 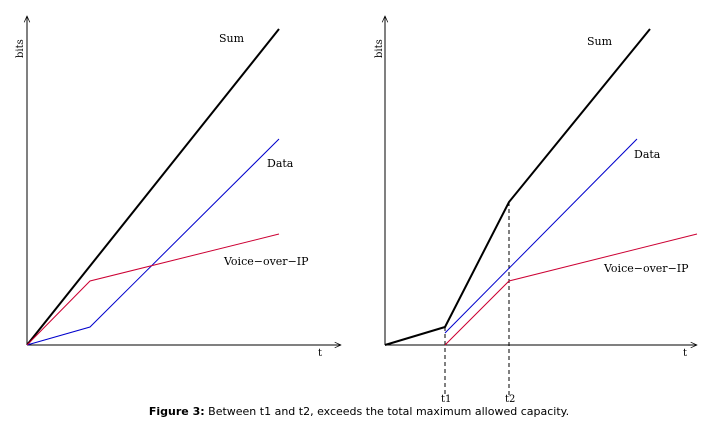 I want to click on left-voip-label: Voice−over−IP, so click(x=266, y=261).